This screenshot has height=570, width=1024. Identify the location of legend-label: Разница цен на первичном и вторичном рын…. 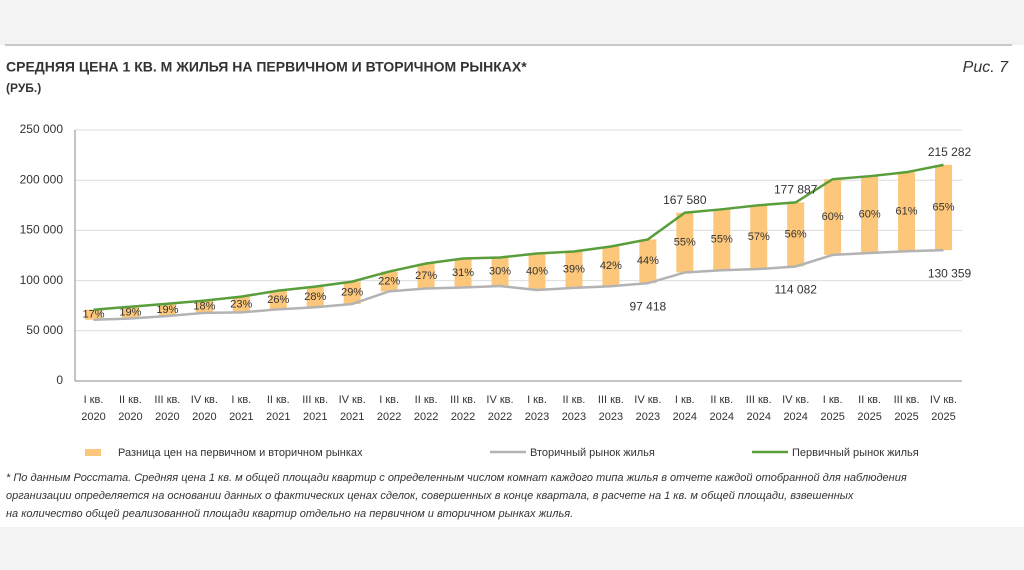
(240, 453).